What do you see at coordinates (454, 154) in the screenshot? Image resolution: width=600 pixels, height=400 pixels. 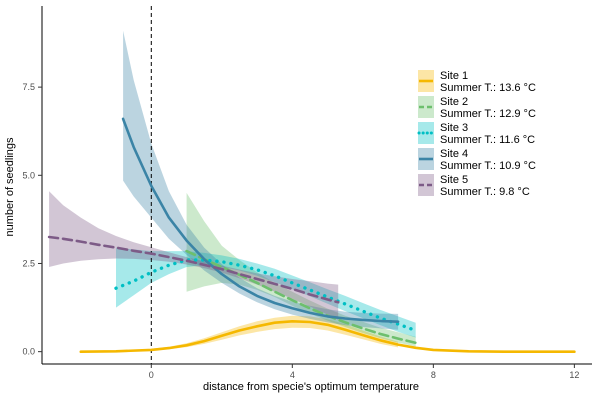 I see `legend-label: Site 4` at bounding box center [454, 154].